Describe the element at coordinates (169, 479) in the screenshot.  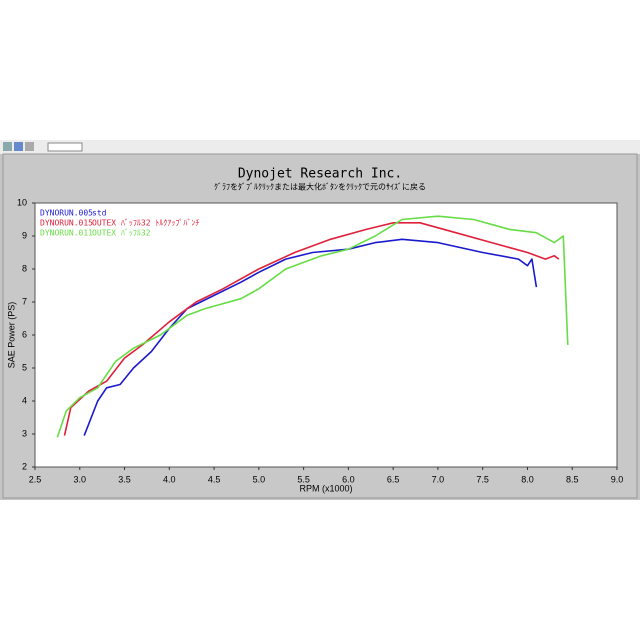
I see `x-tick-label: 4.0` at that location.